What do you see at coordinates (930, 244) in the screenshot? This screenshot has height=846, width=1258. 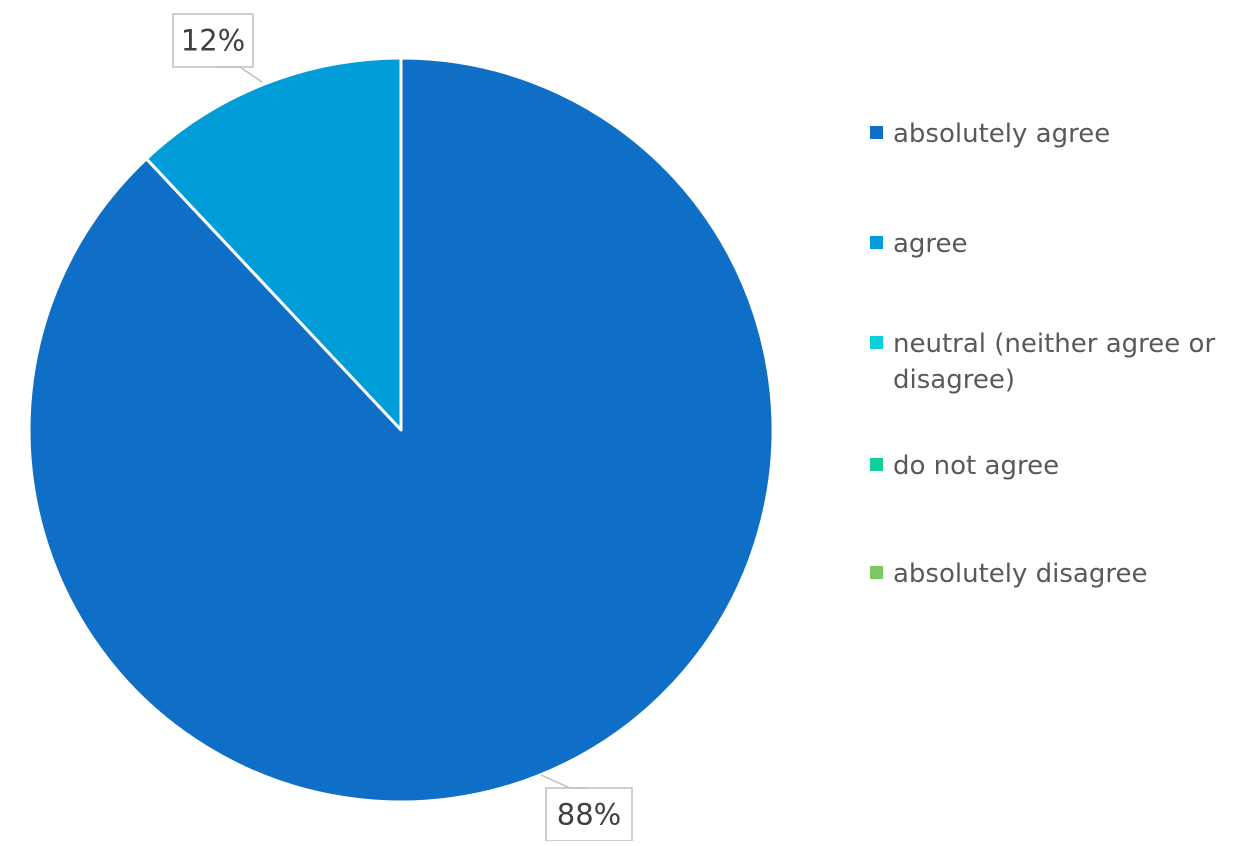 I see `legend-label: agree` at bounding box center [930, 244].